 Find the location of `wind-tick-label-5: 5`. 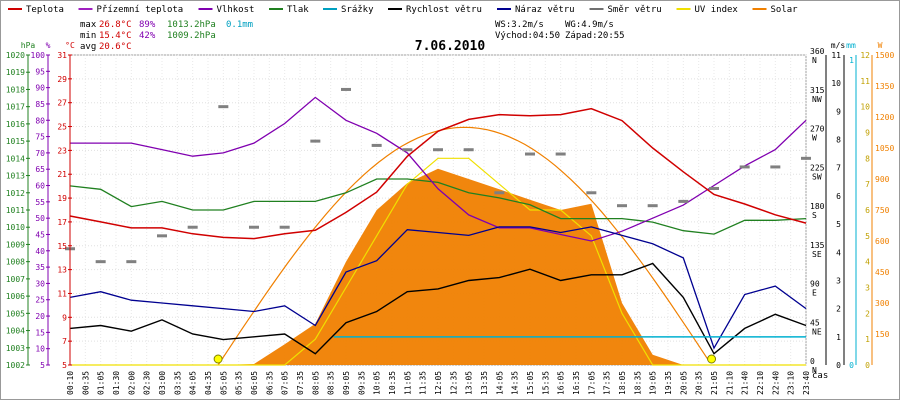

wind-tick-label-5: 5 is located at coordinates (838, 224).